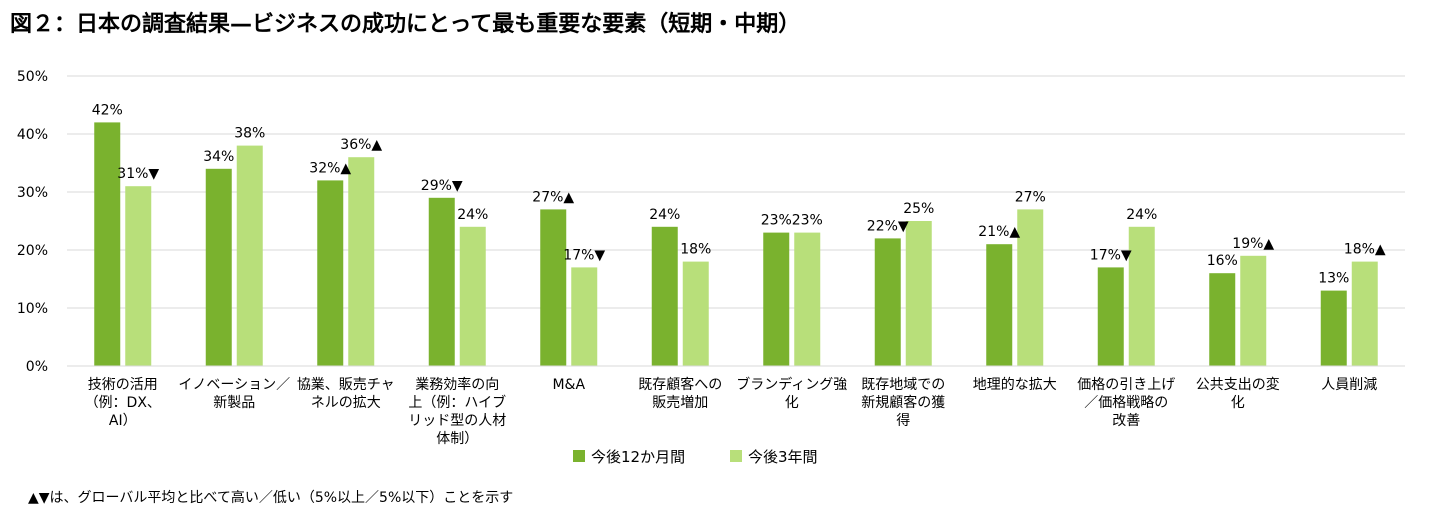 This screenshot has width=1435, height=520. What do you see at coordinates (1349, 384) in the screenshot?
I see `x-category-label: 人員削減` at bounding box center [1349, 384].